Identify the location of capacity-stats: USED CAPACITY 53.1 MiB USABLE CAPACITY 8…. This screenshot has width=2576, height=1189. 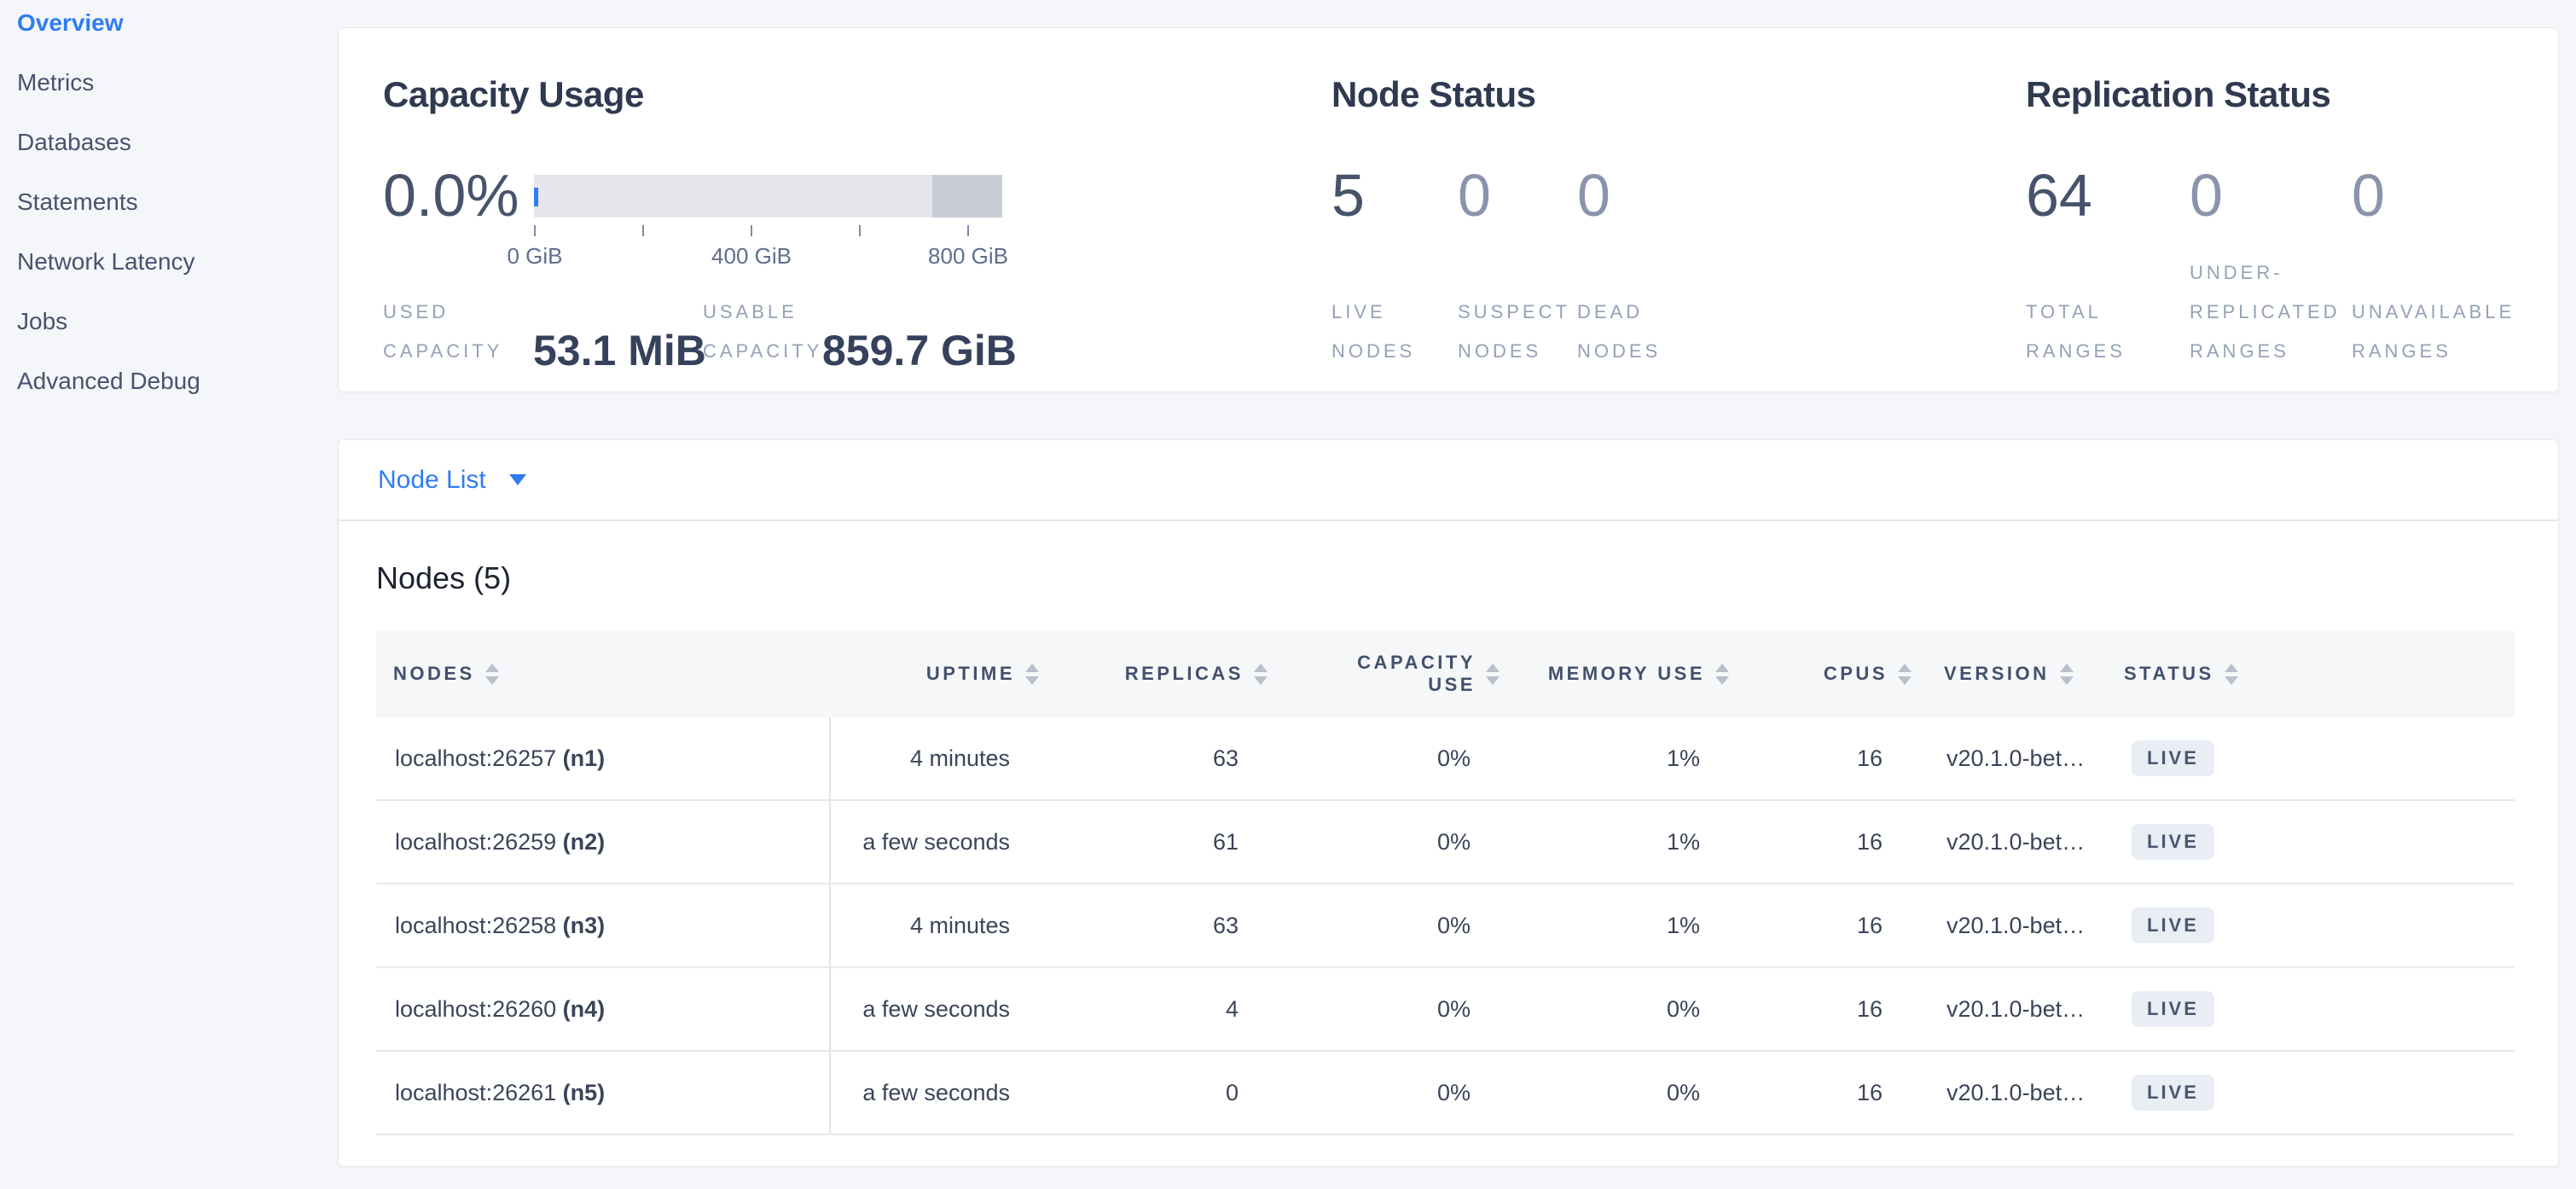
(700, 333).